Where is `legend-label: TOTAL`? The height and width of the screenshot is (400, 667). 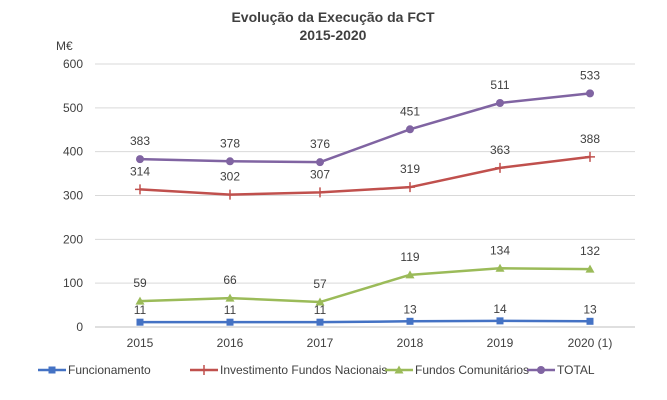 legend-label: TOTAL is located at coordinates (576, 370).